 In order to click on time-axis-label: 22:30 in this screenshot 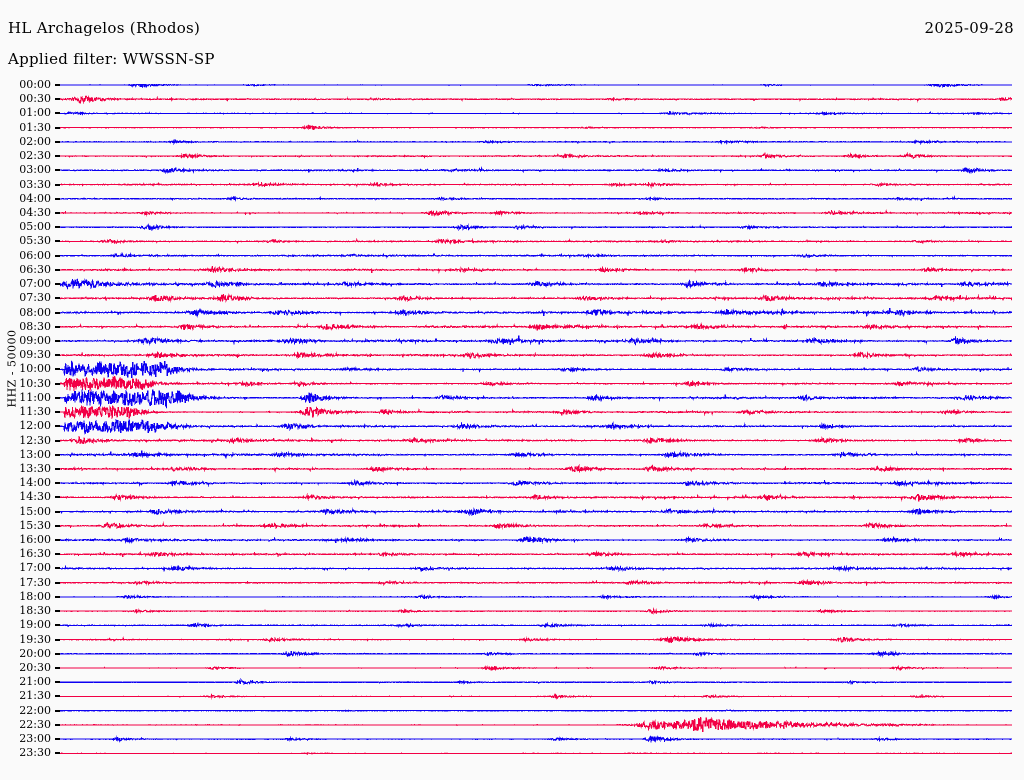, I will do `click(35, 724)`.